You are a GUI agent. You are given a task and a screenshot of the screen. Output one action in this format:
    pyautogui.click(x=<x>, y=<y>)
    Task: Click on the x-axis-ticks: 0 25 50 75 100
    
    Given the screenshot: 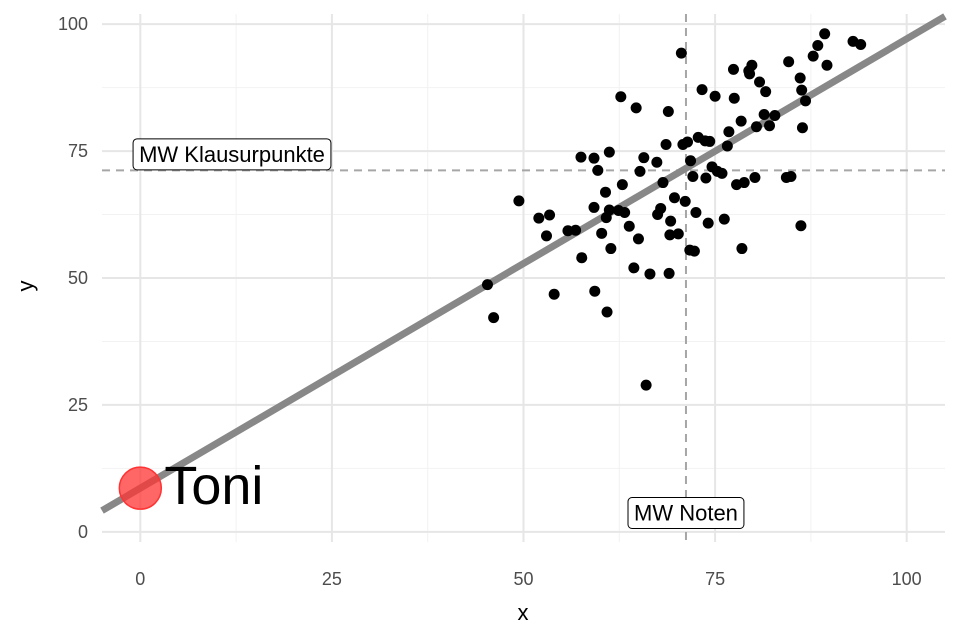 What is the action you would take?
    pyautogui.click(x=528, y=579)
    